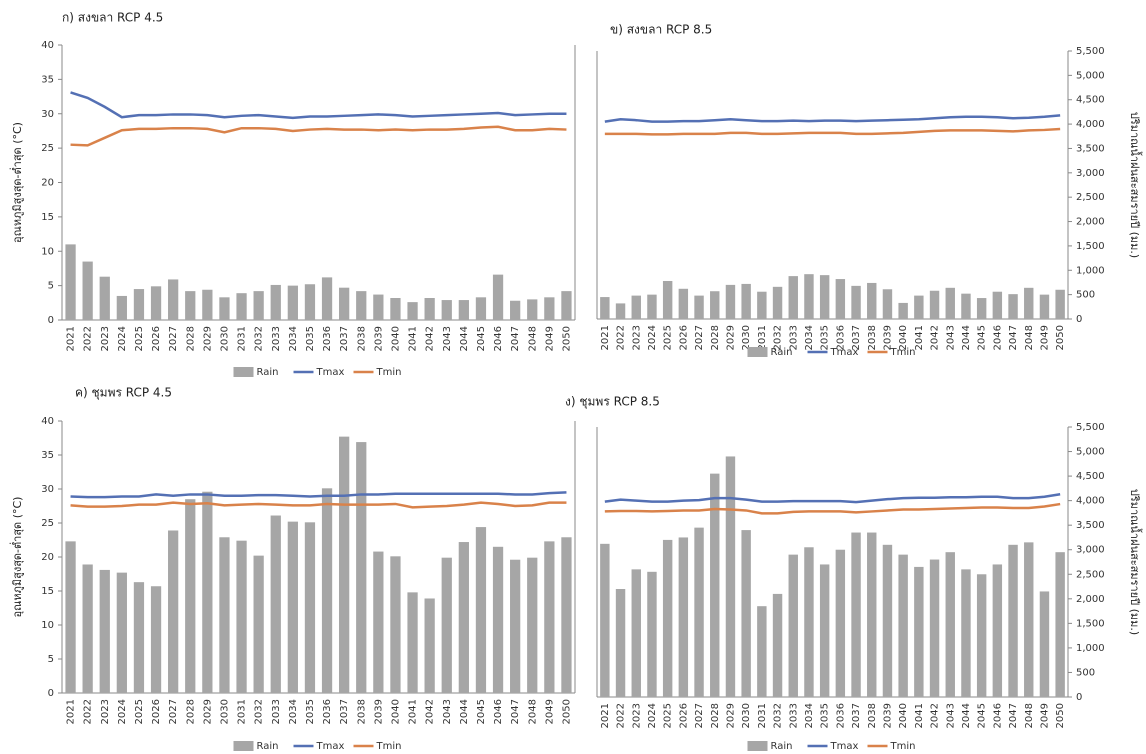  I want to click on y-tick-label: 3,000, so click(1090, 550).